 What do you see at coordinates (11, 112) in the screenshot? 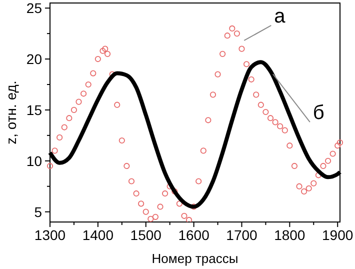
I see `y-axis-title: z, отн. ед.` at bounding box center [11, 112].